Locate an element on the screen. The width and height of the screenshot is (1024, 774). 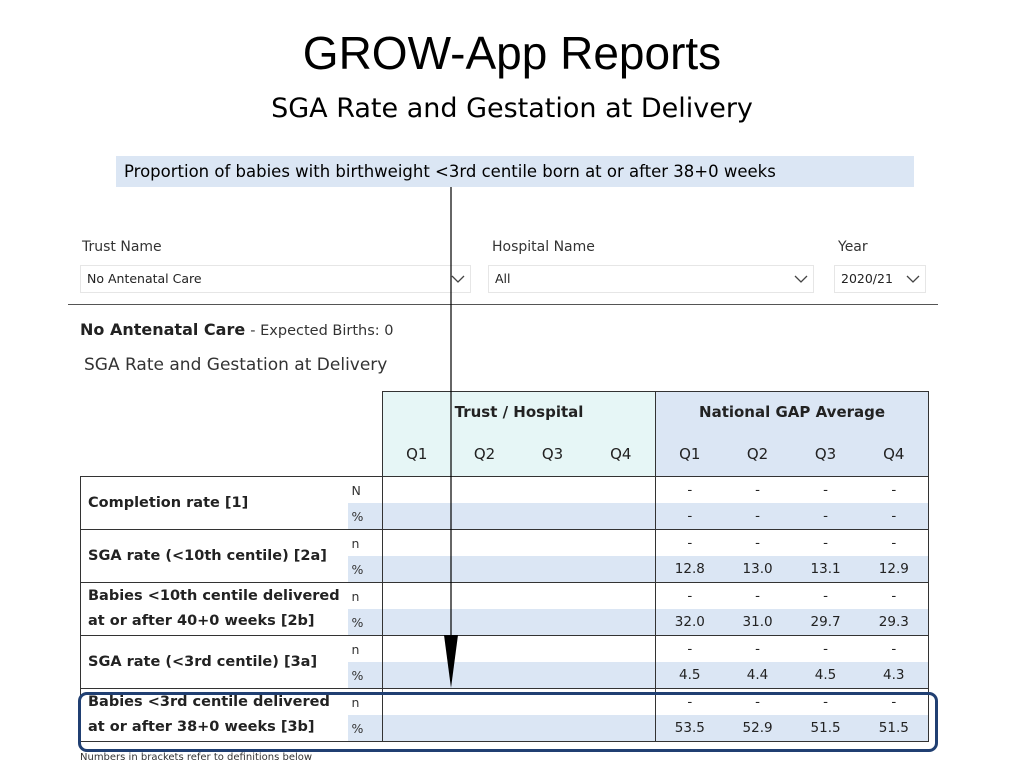
national-cell: 29.7 is located at coordinates (825, 622).